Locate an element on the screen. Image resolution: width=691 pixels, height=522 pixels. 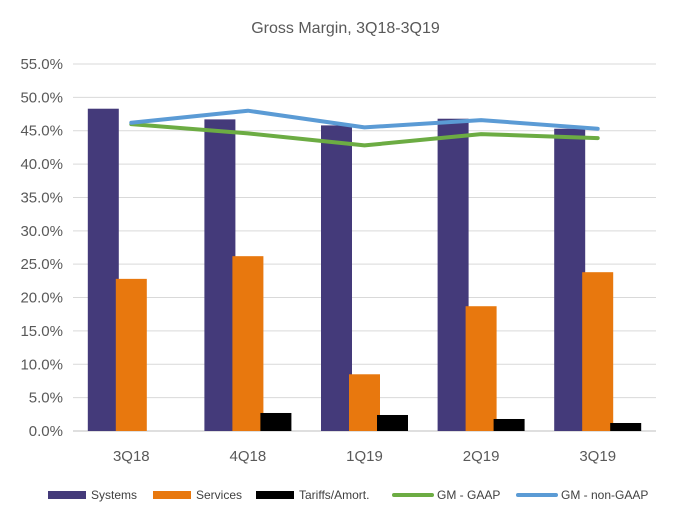
y-tick-label: 5.0% is located at coordinates (46, 398).